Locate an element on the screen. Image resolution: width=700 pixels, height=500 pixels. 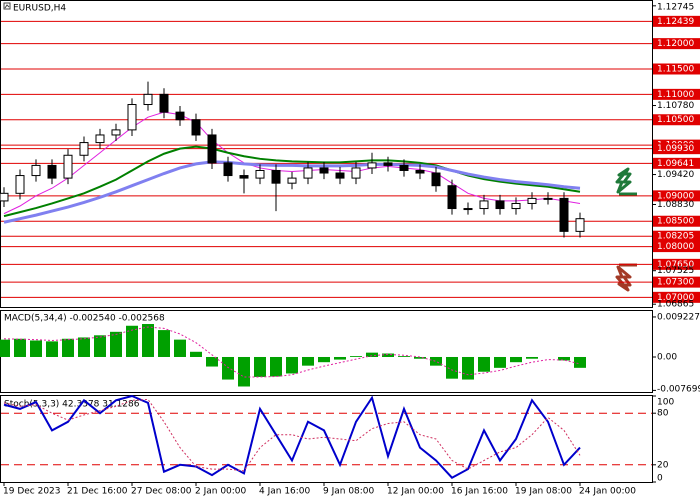
x-tick-label: 21 Dec 16:00 is located at coordinates (97, 492).